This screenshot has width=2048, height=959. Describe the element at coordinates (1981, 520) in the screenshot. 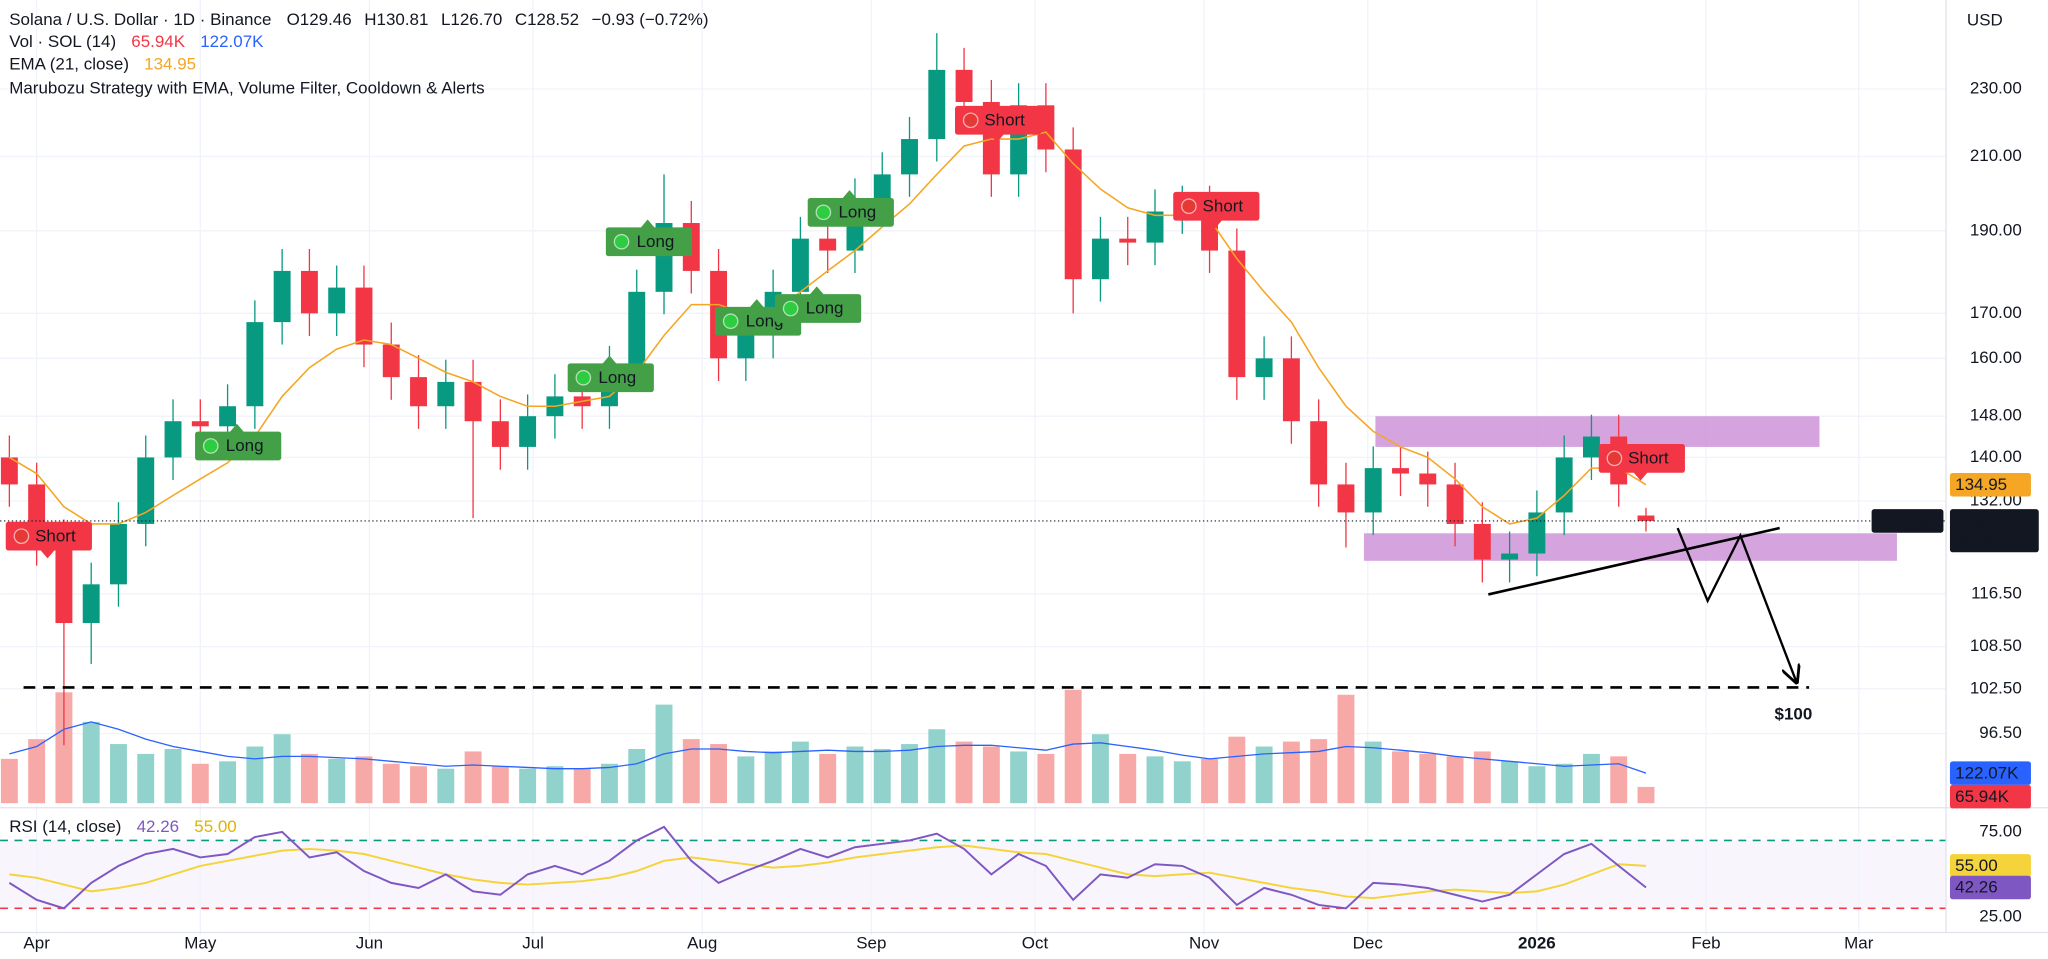

I see `last-price-label: 128.52` at that location.